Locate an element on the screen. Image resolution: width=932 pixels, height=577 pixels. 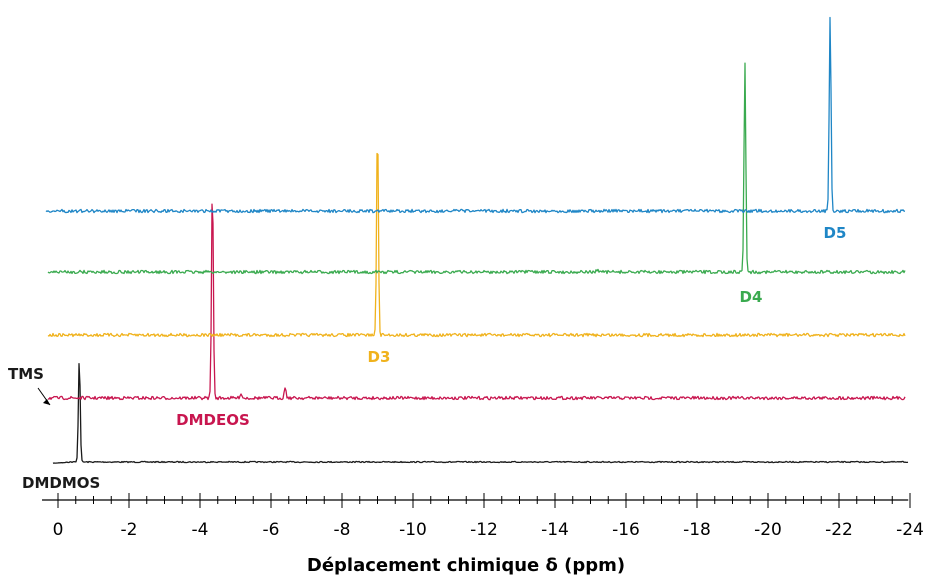
annotation-tms: TMS is located at coordinates (26, 374).